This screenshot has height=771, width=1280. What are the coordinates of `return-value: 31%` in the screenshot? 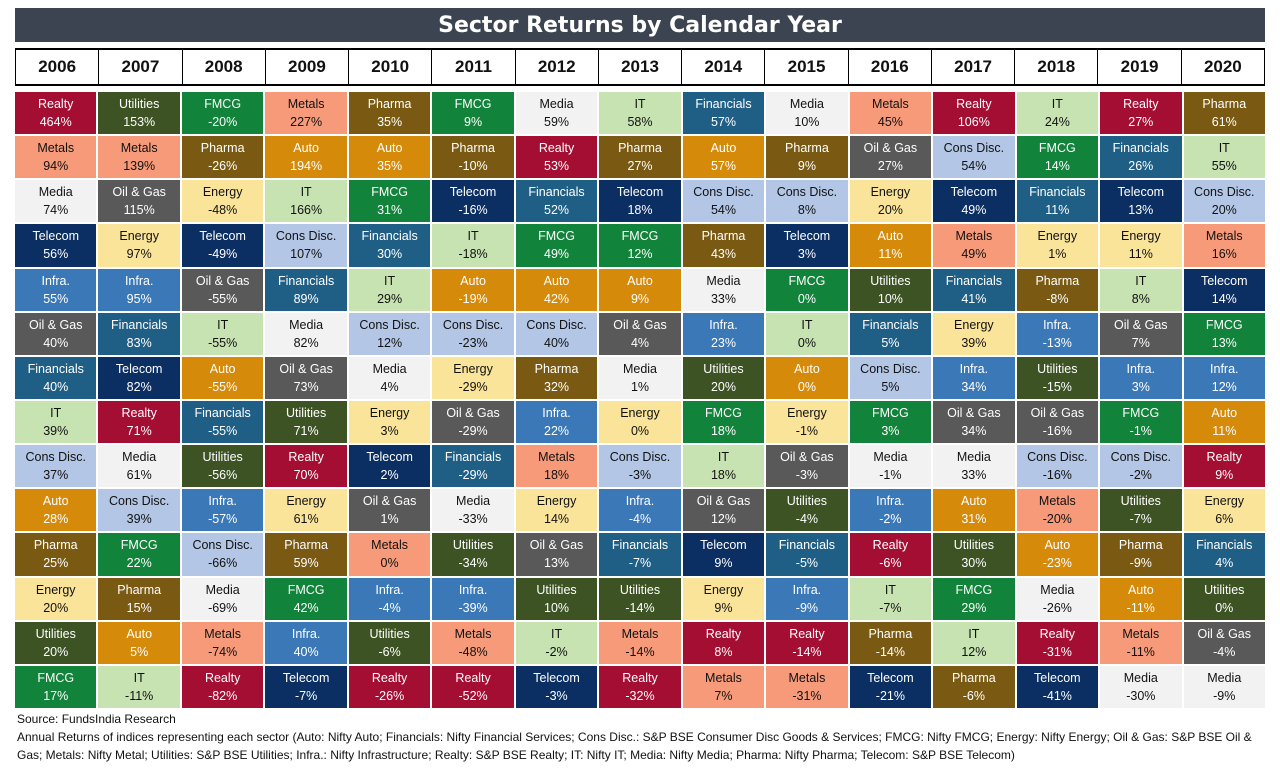 It's located at (974, 519).